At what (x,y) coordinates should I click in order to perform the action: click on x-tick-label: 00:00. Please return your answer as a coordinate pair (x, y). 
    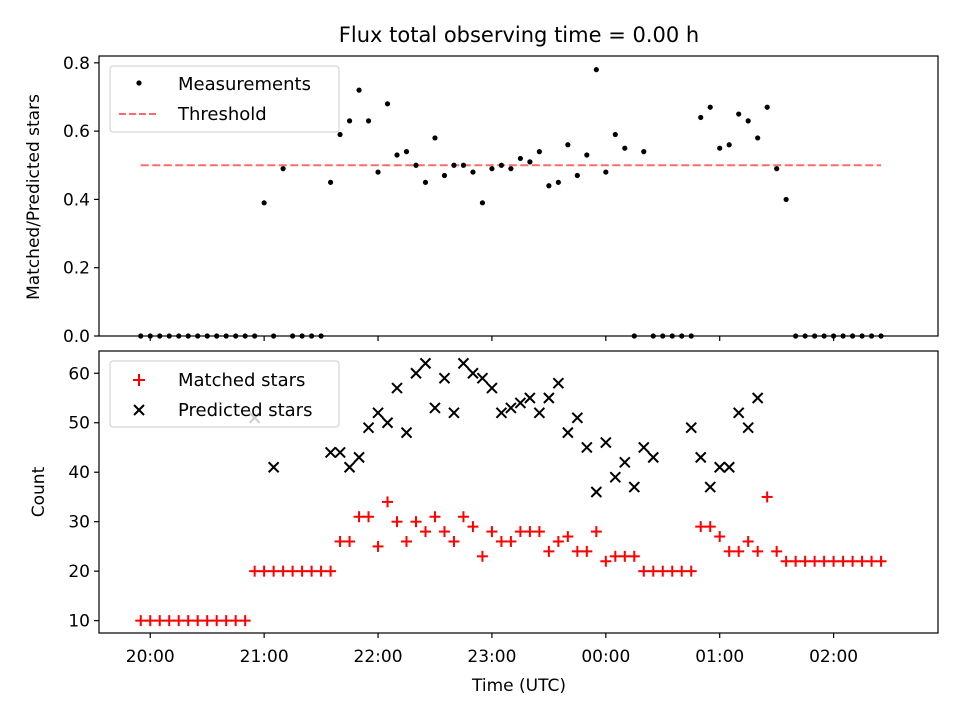
    Looking at the image, I should click on (605, 657).